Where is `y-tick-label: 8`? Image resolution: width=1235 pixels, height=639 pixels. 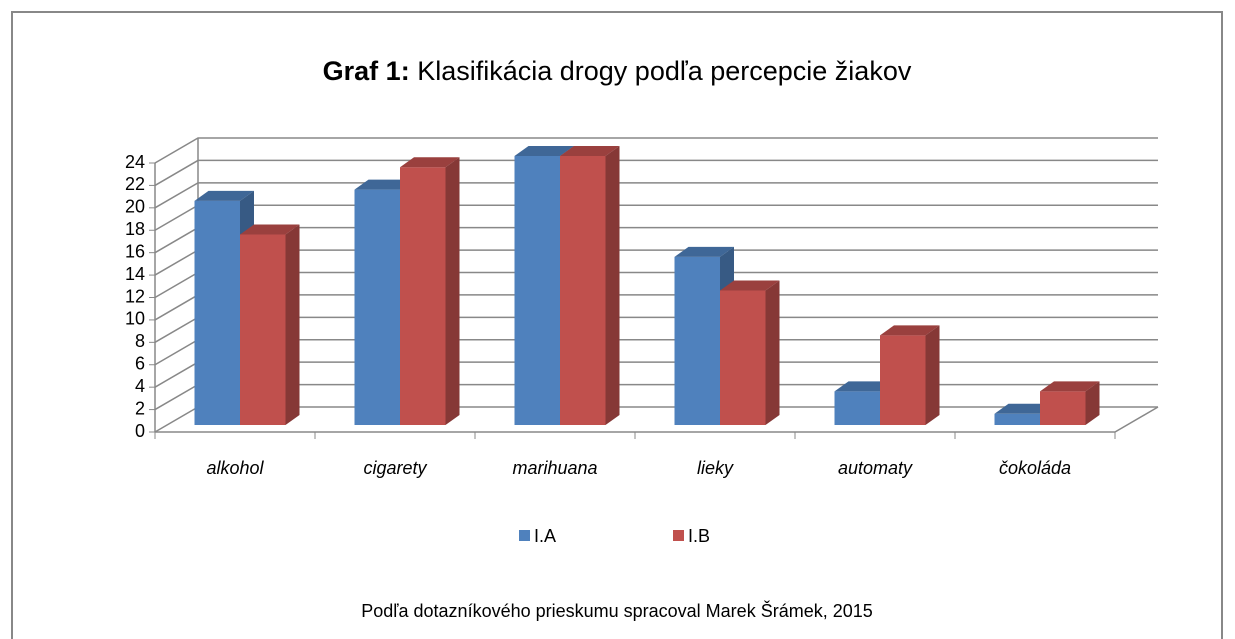 y-tick-label: 8 is located at coordinates (140, 341).